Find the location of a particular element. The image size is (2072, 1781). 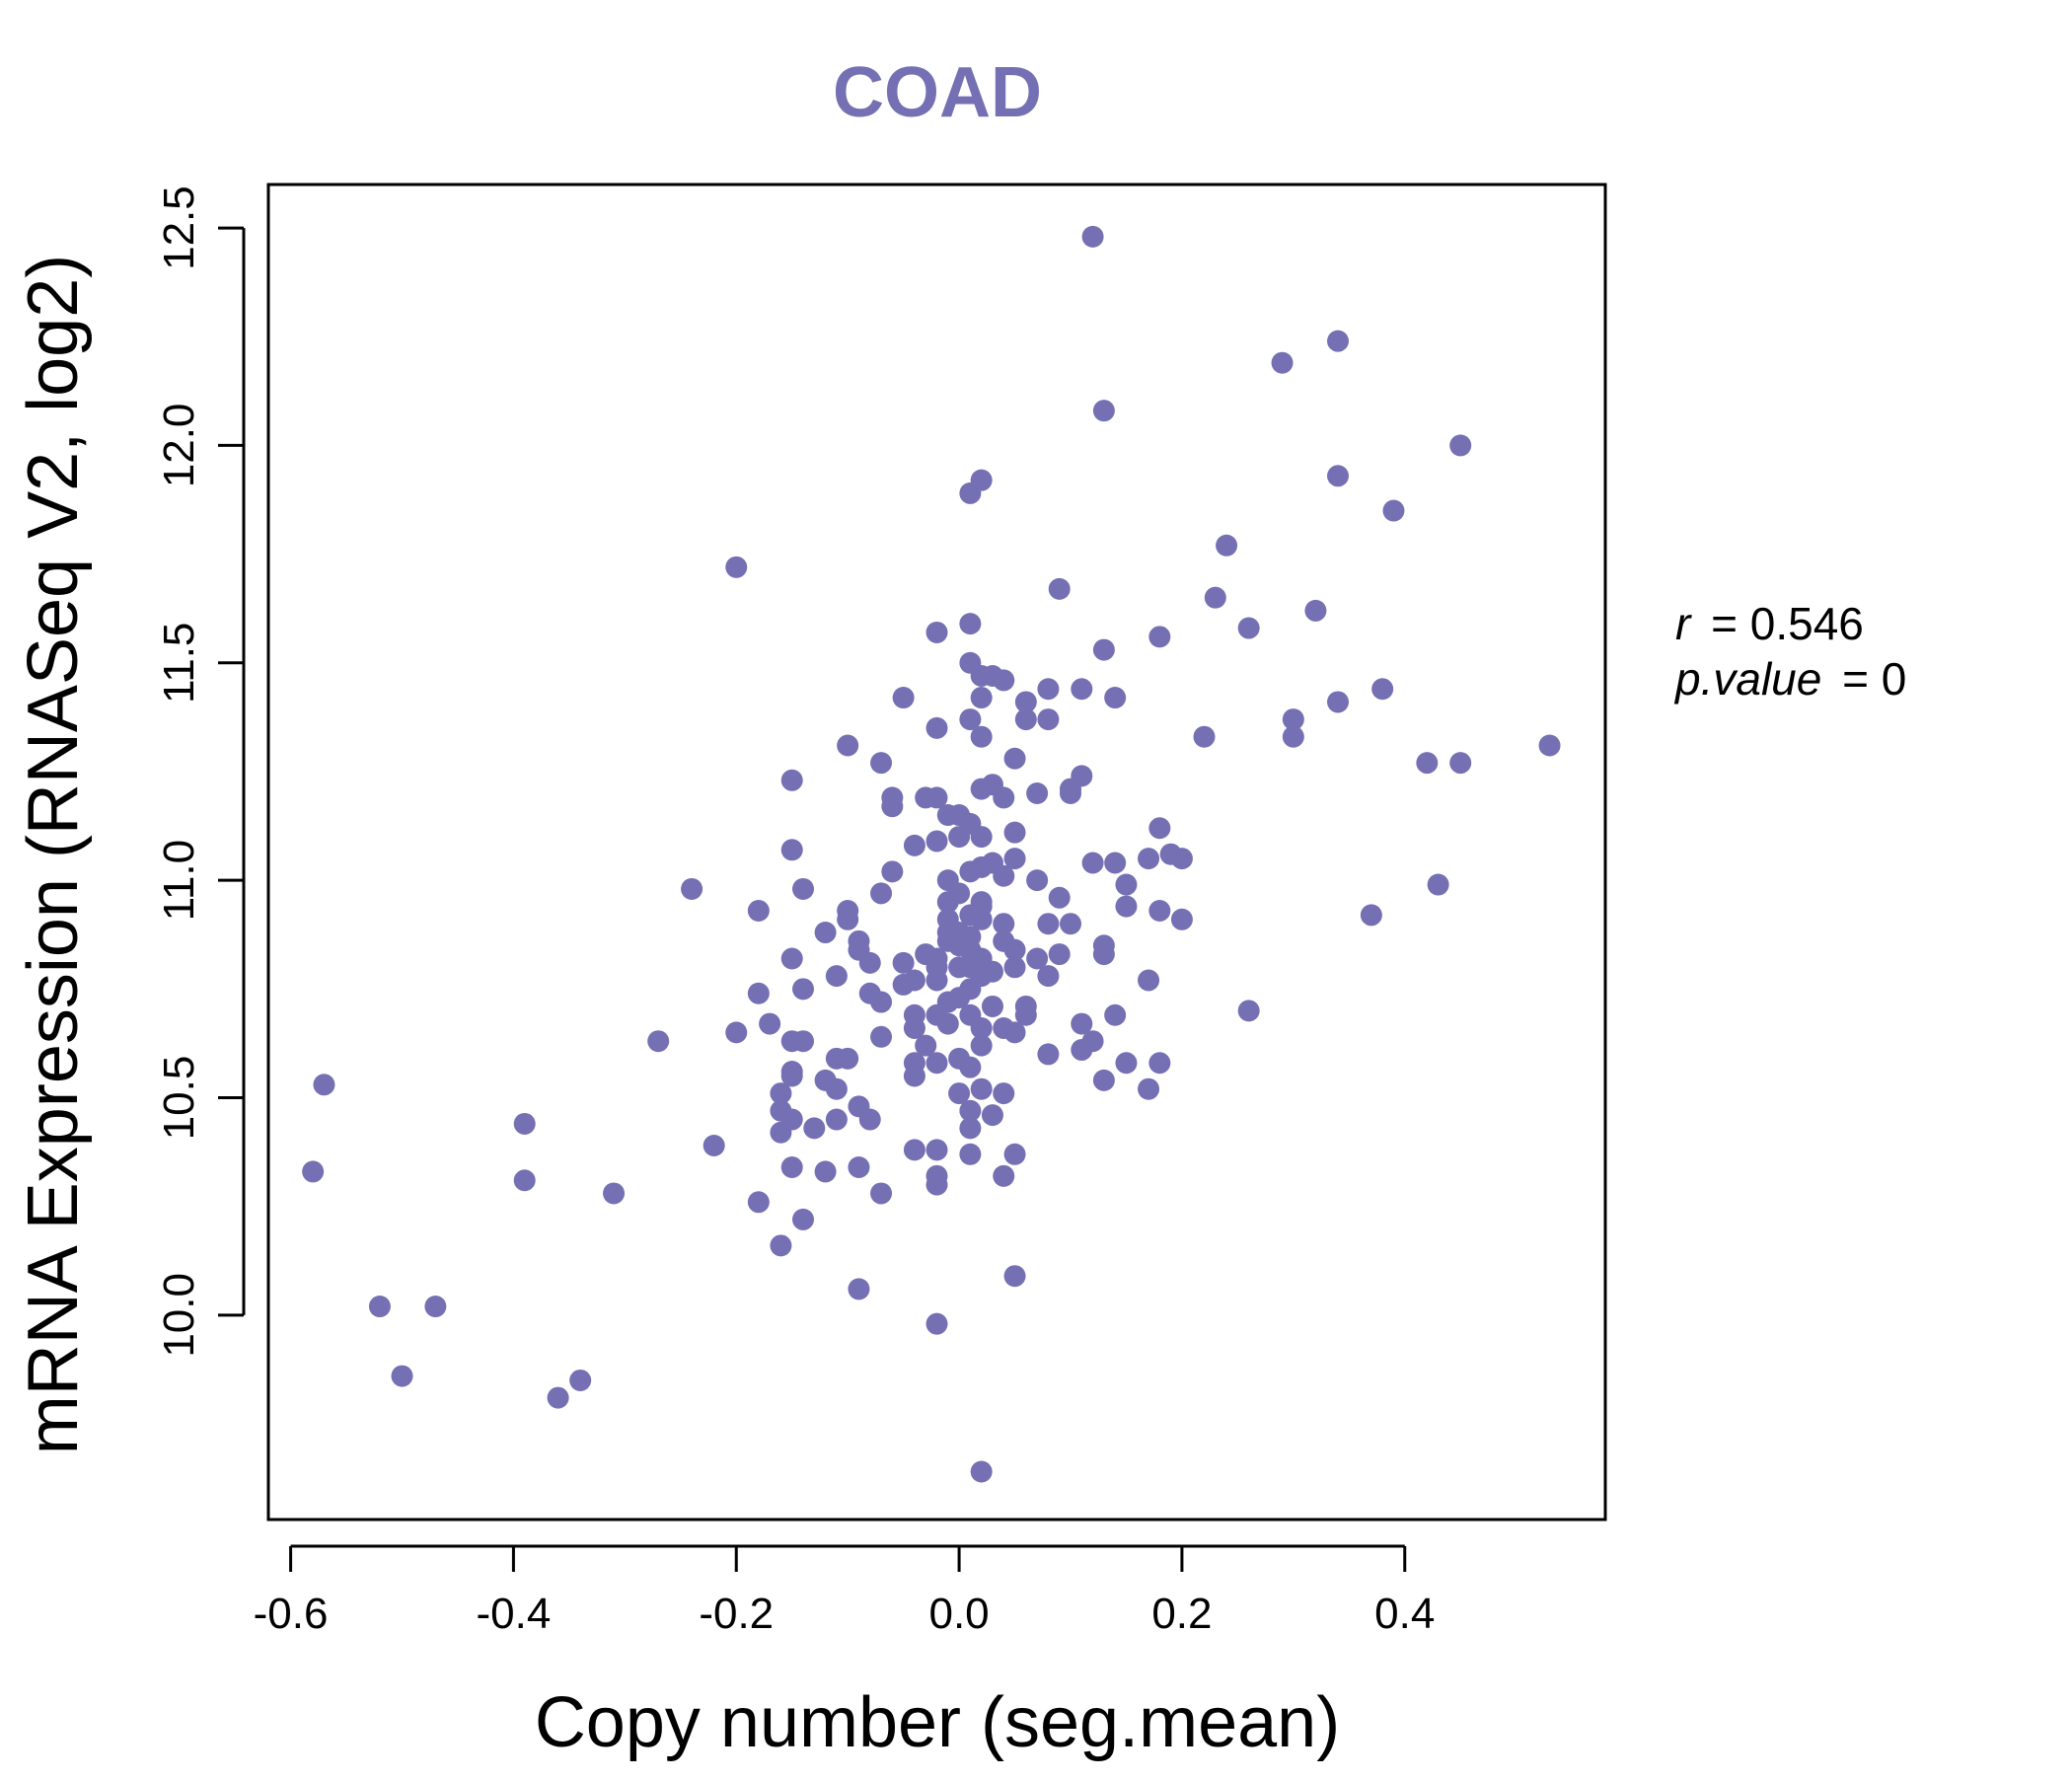

x-tick-label: 0.0 is located at coordinates (959, 1614).